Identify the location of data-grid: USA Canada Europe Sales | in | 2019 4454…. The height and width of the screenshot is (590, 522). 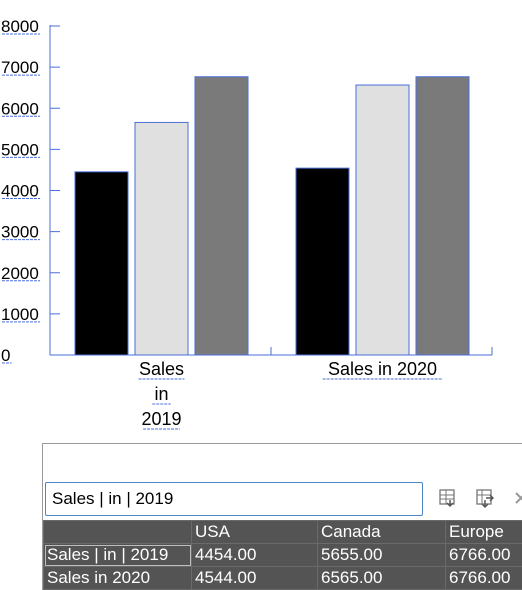
(282, 555).